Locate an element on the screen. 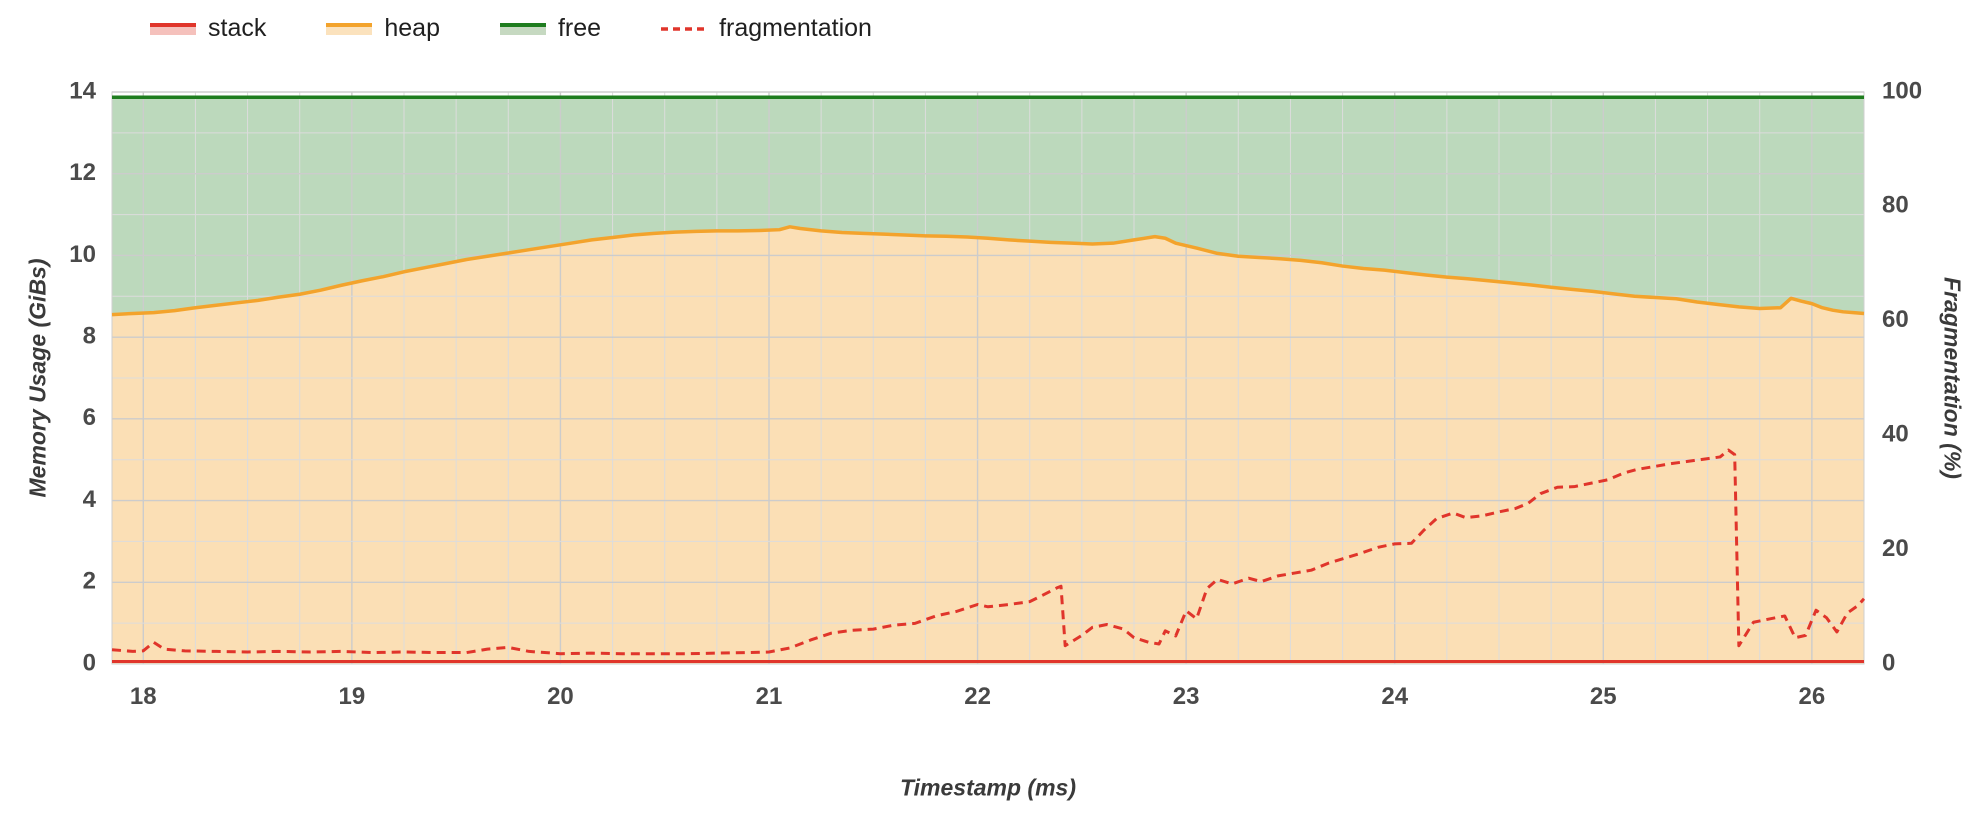 The image size is (1988, 814). legend-item-heap: heap is located at coordinates (383, 28).